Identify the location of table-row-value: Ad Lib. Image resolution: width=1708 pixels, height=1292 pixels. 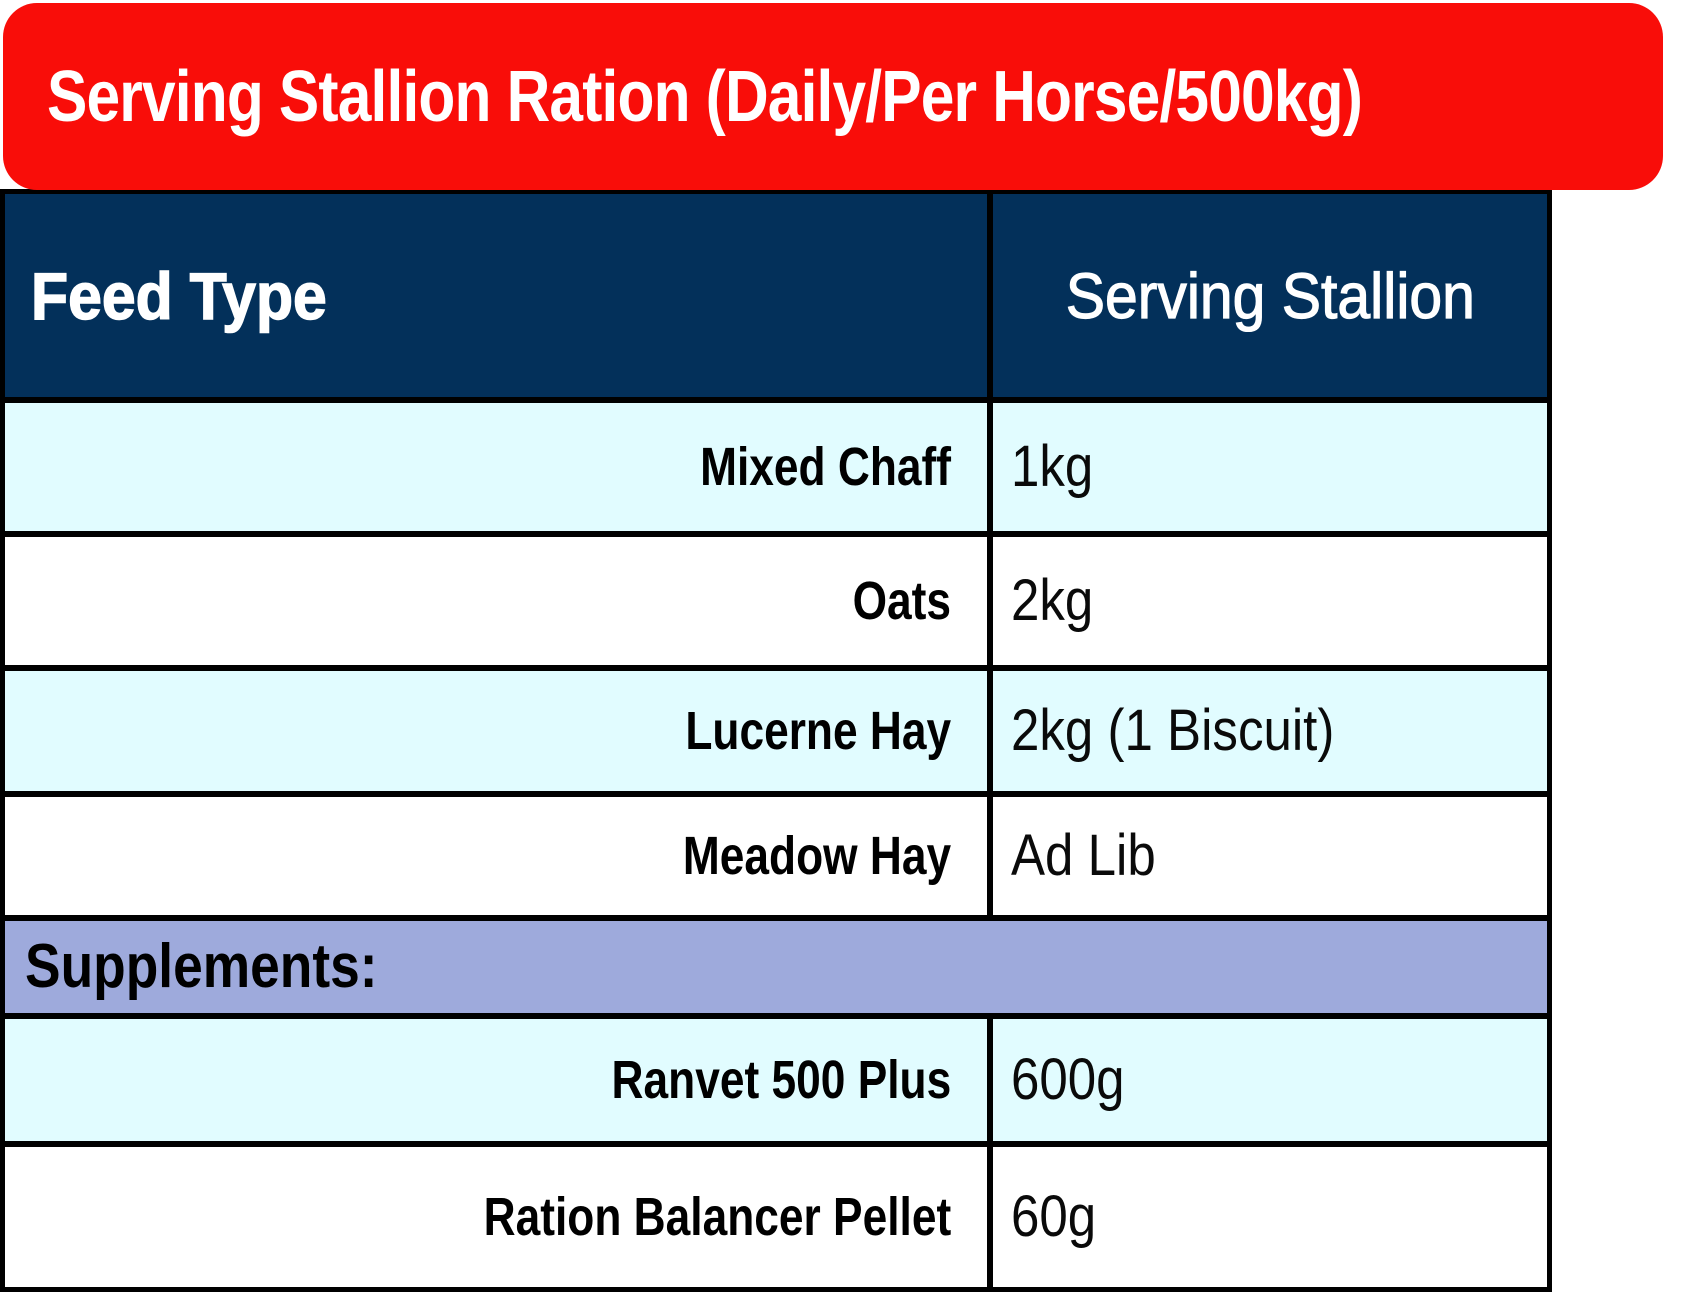
(1270, 856).